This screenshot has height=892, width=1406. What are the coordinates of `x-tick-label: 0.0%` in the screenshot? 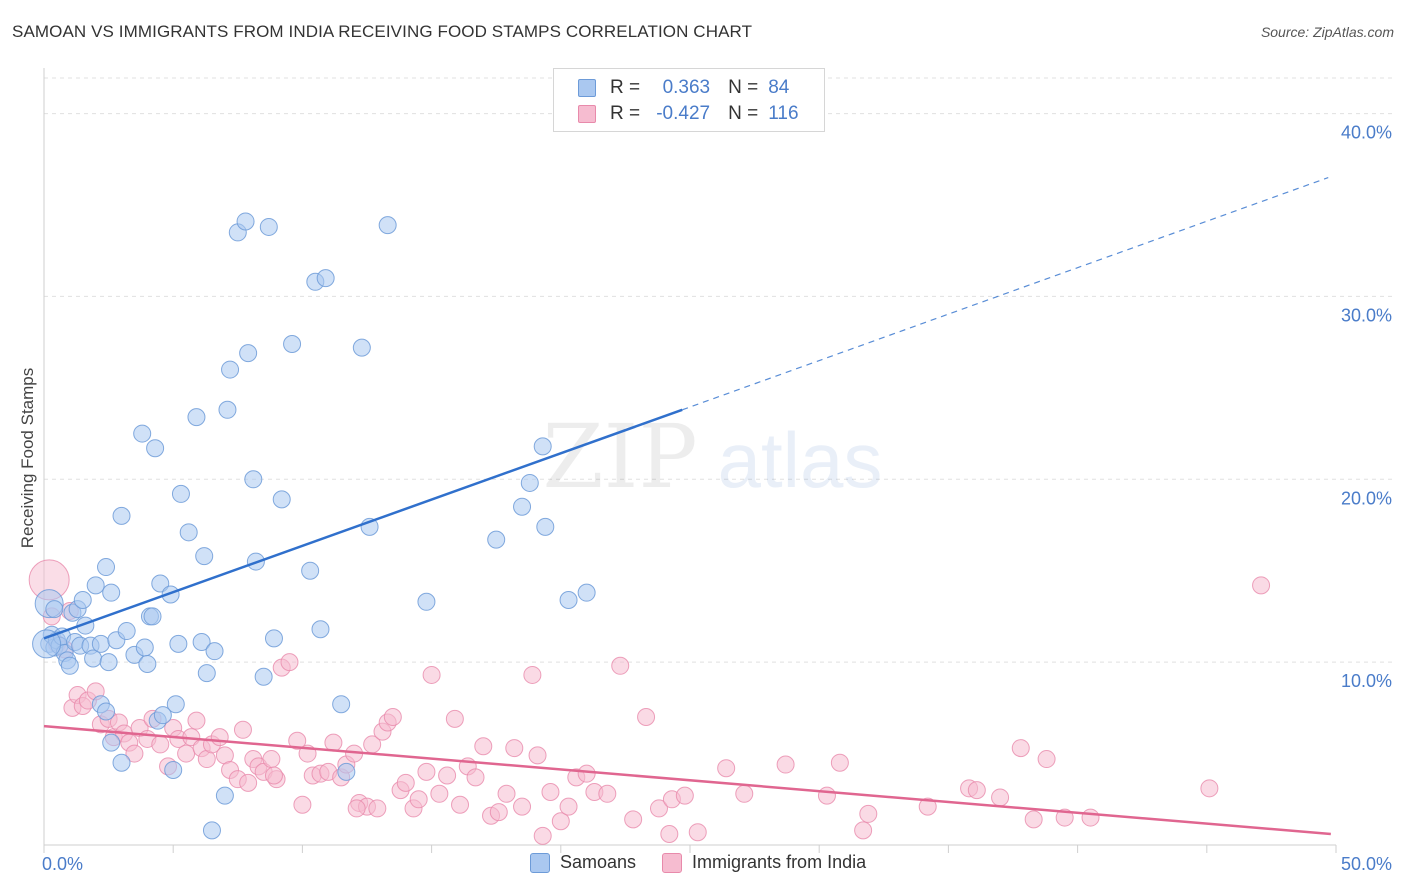 It's located at (62, 864).